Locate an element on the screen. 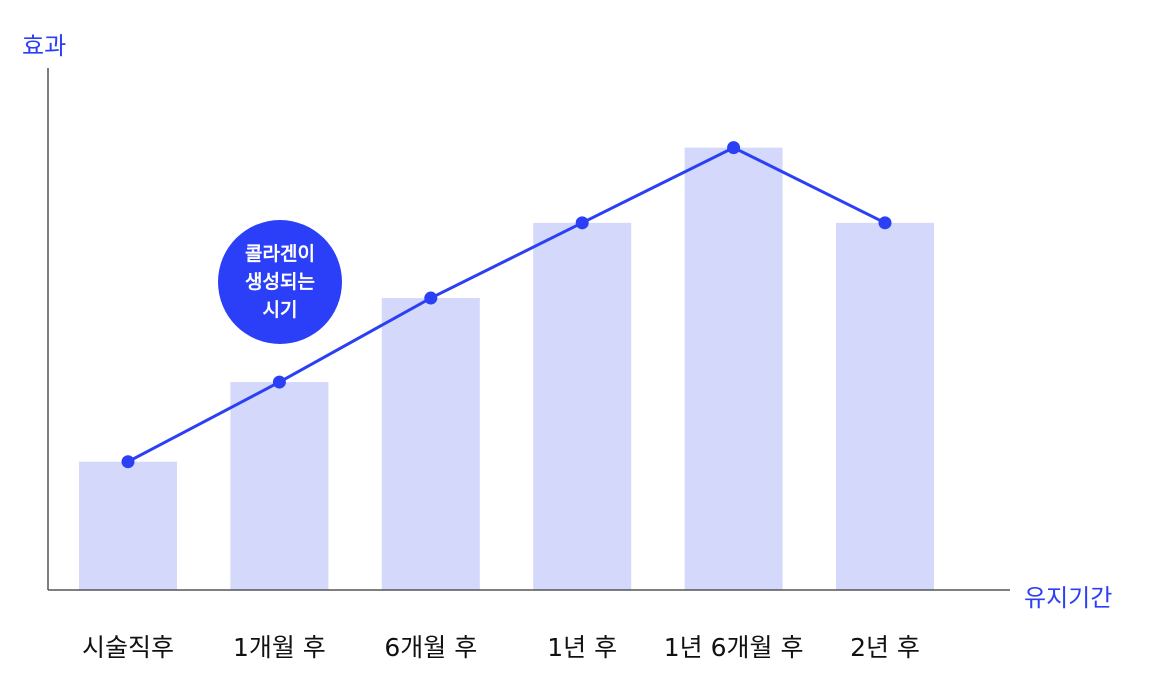 Image resolution: width=1160 pixels, height=695 pixels. x-tick-label: 1개월 후 is located at coordinates (279, 647).